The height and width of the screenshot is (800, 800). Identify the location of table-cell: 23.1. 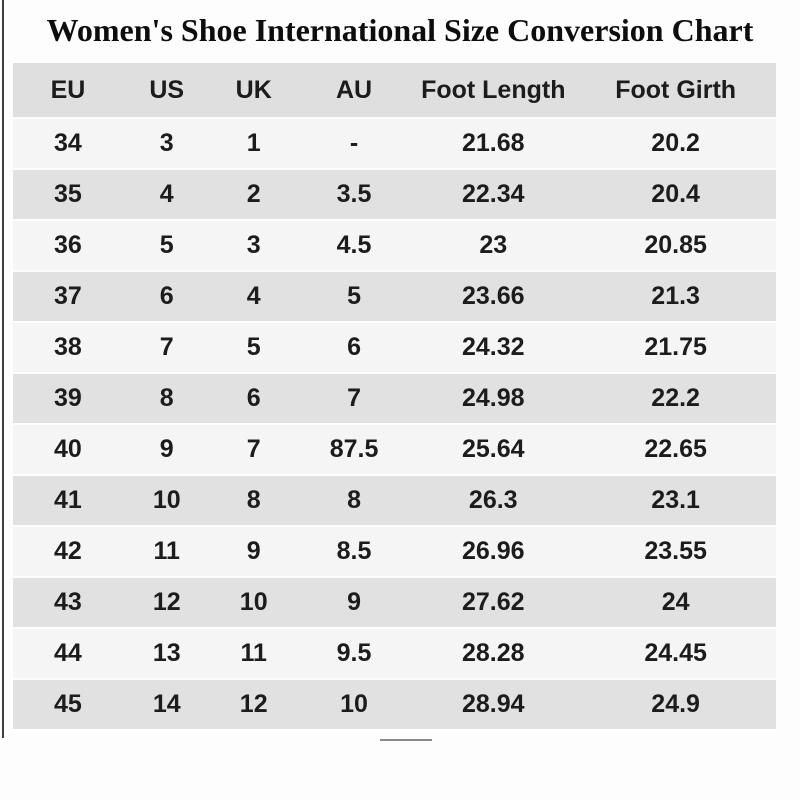
(675, 500).